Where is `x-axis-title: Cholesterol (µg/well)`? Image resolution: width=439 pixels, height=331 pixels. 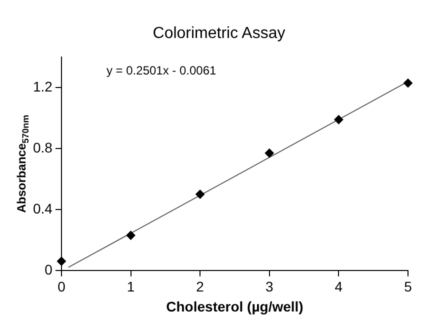
x-axis-title: Cholesterol (µg/well) is located at coordinates (235, 306).